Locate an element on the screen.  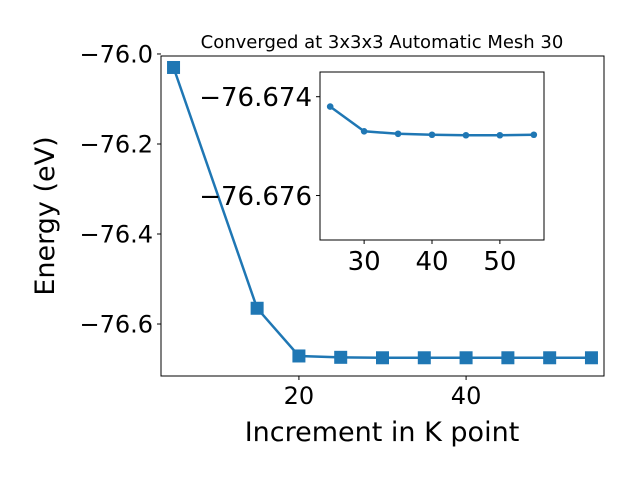
main-x-tick-label: 20 is located at coordinates (299, 396).